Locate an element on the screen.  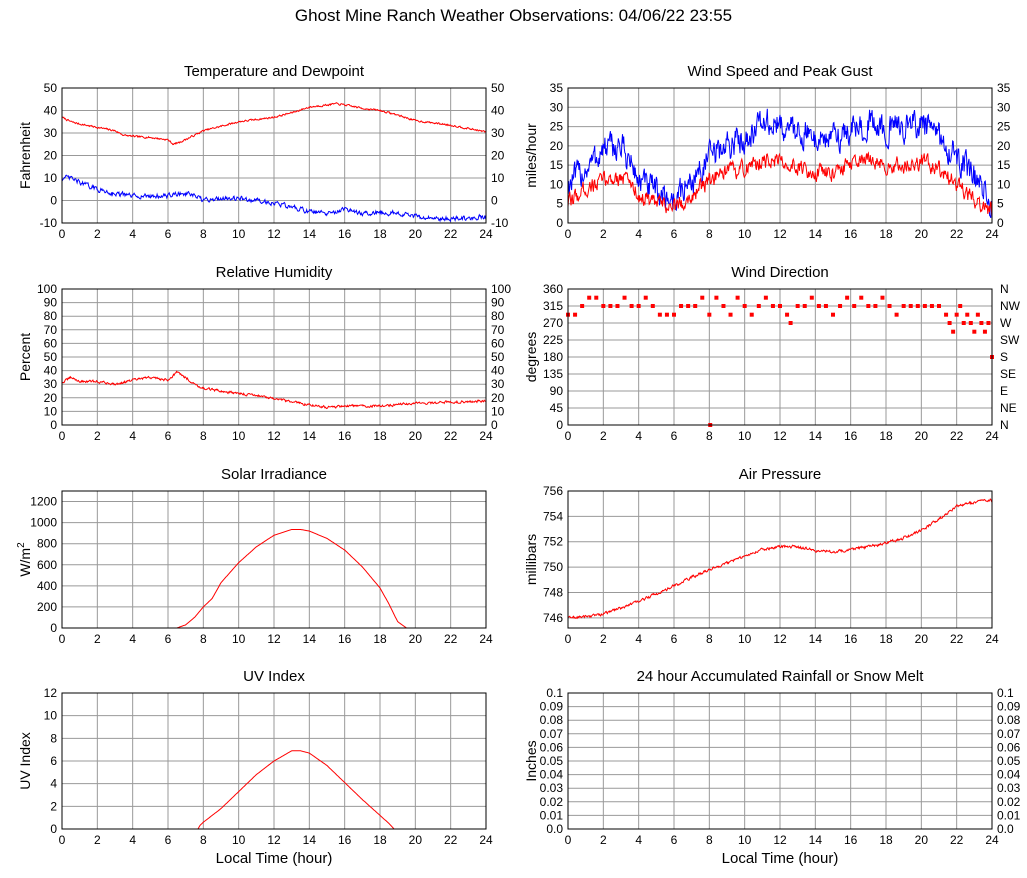
compass-label: NW is located at coordinates (1010, 306).